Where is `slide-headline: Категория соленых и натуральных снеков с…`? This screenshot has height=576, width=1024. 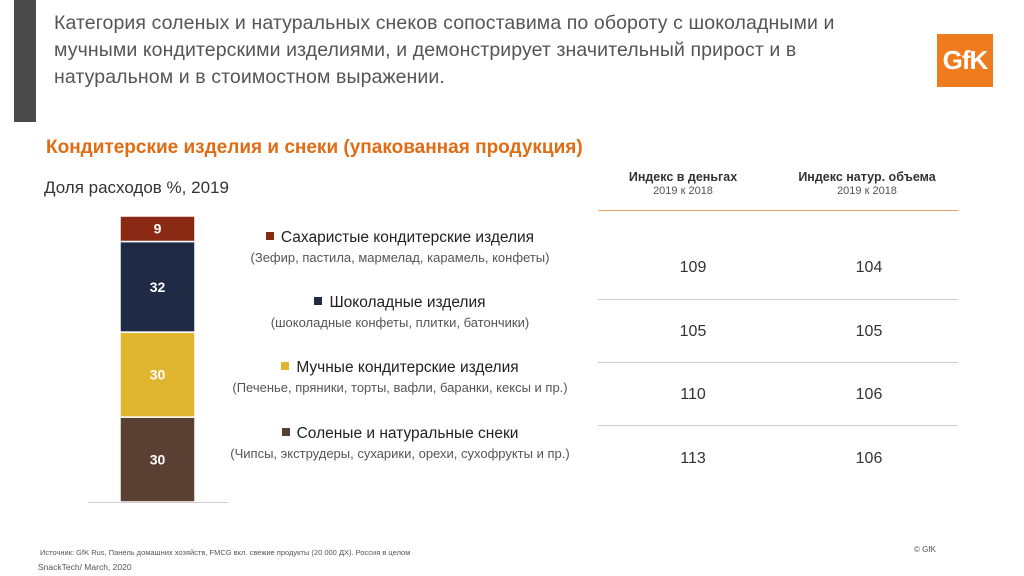
slide-headline: Категория соленых и натуральных снеков с… is located at coordinates (444, 50).